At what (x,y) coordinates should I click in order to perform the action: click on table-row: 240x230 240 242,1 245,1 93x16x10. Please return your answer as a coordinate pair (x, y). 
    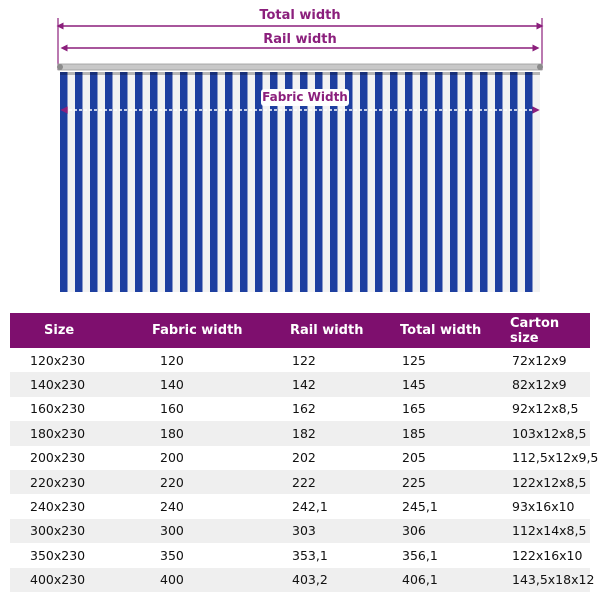
    Looking at the image, I should click on (300, 506).